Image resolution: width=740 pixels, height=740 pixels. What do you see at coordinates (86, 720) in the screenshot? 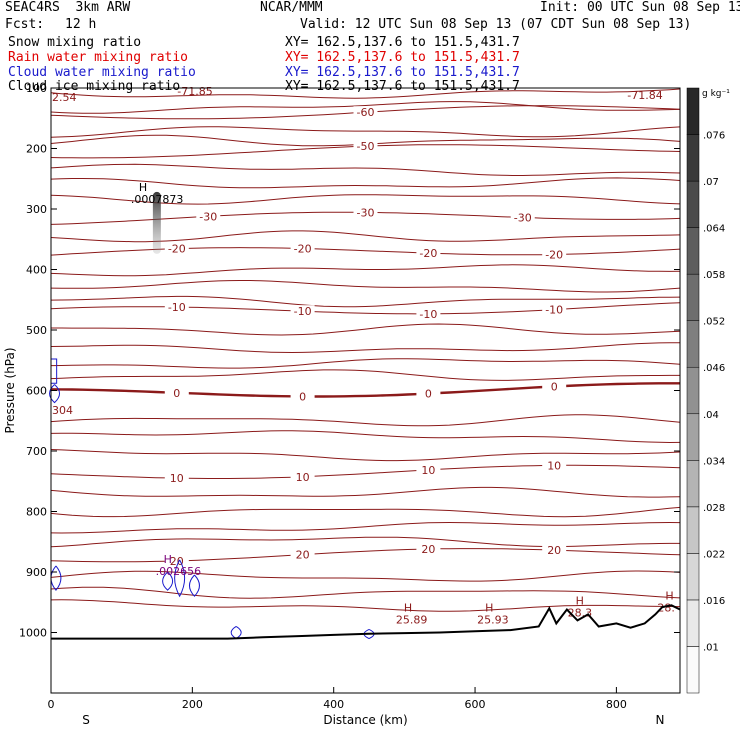
I see `south-label: S` at bounding box center [86, 720].